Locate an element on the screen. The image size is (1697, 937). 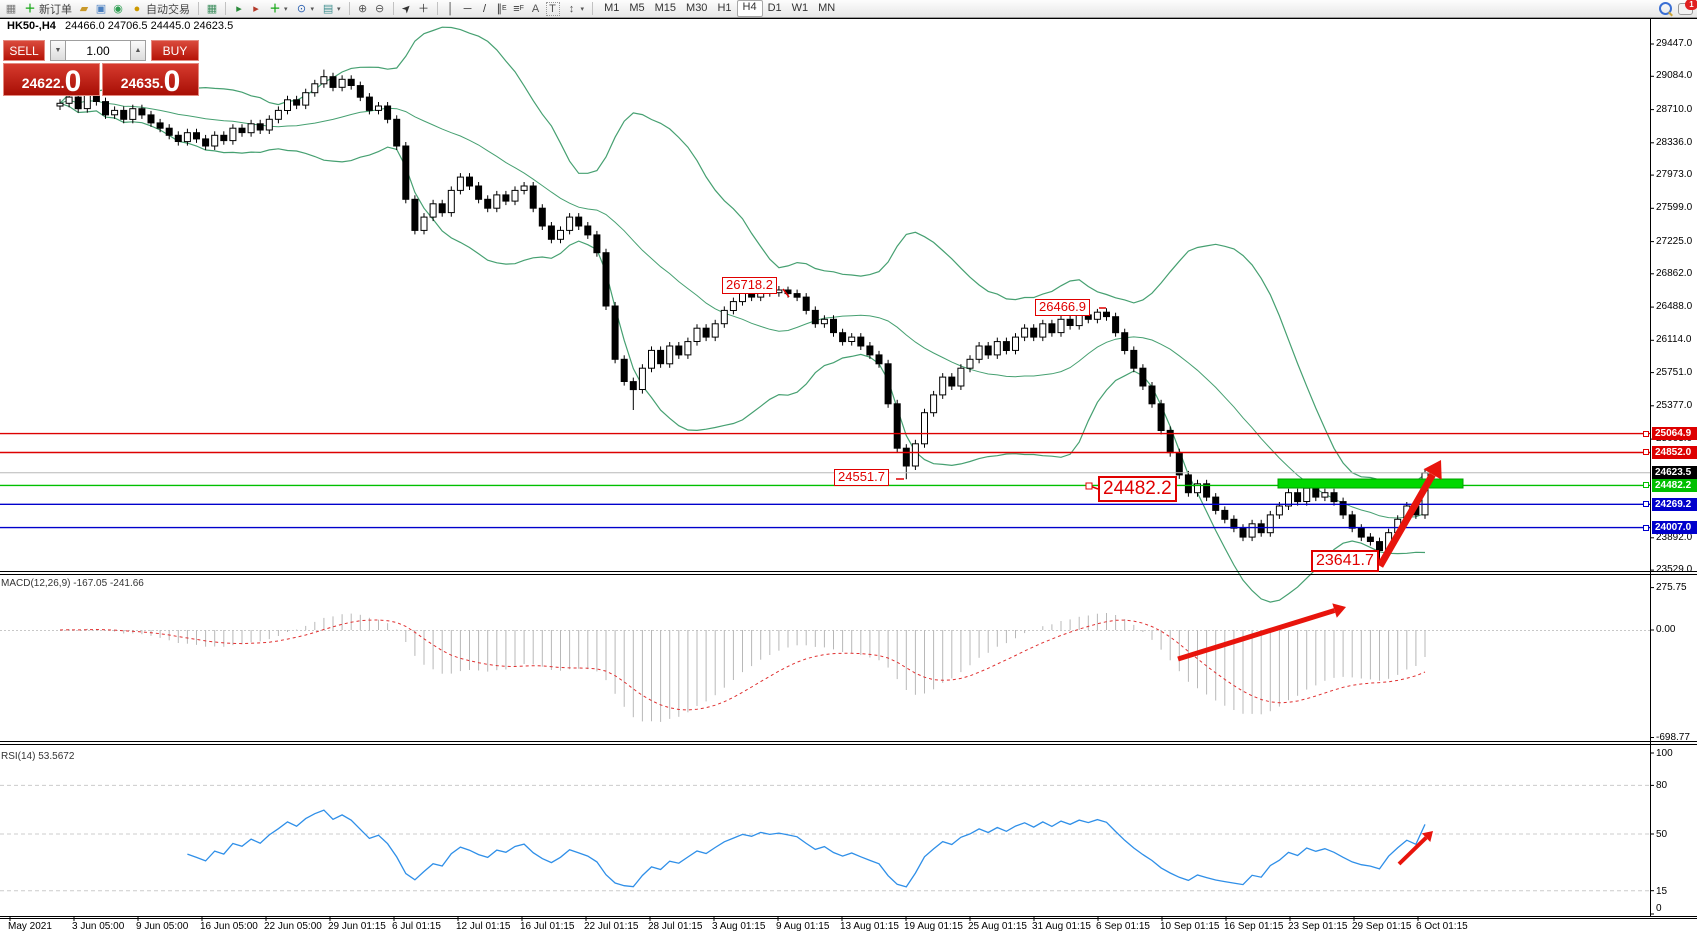
search-icon is located at coordinates (1665, 8).